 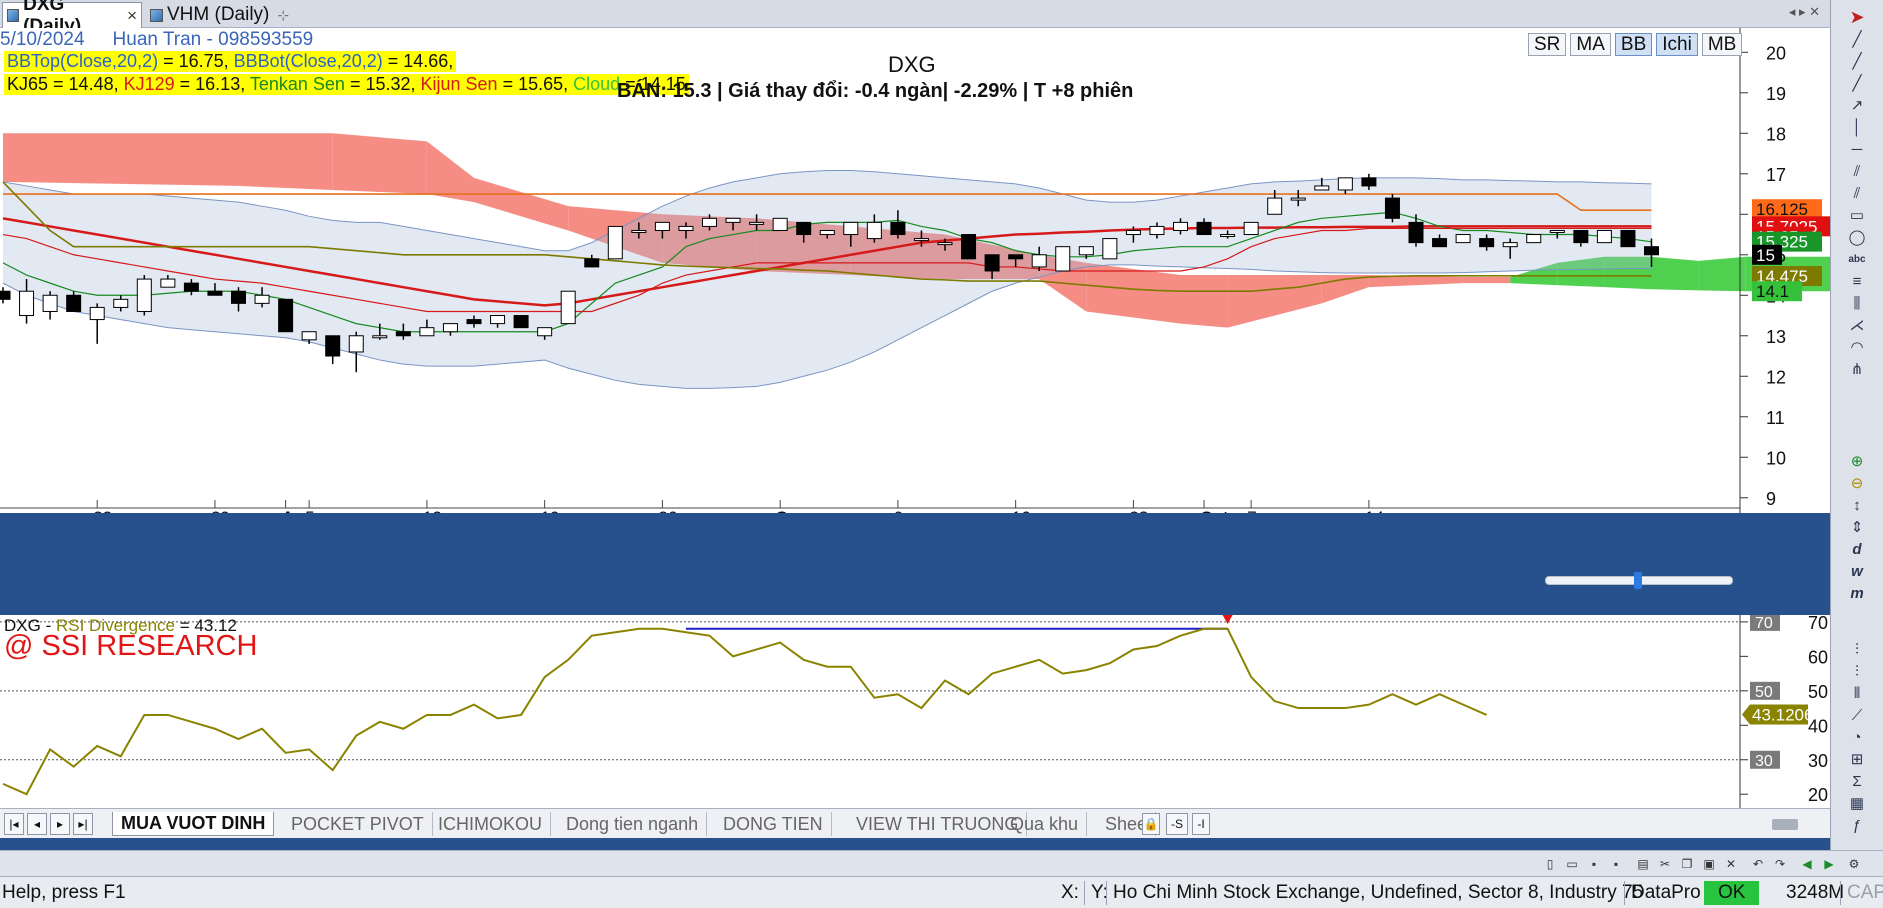 I want to click on tab-dxg-daily: DXG (Daily) ×, so click(x=72, y=18).